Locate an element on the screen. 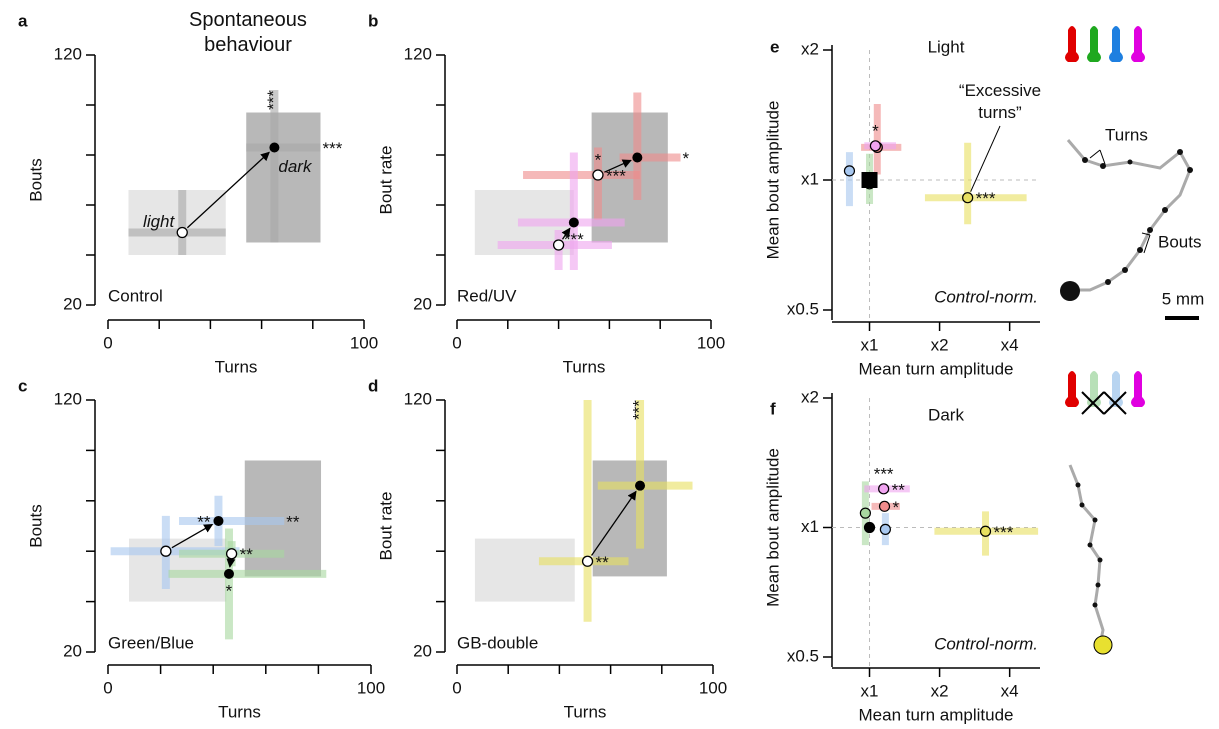 The width and height of the screenshot is (1219, 729). panel-letter: a is located at coordinates (23, 20).